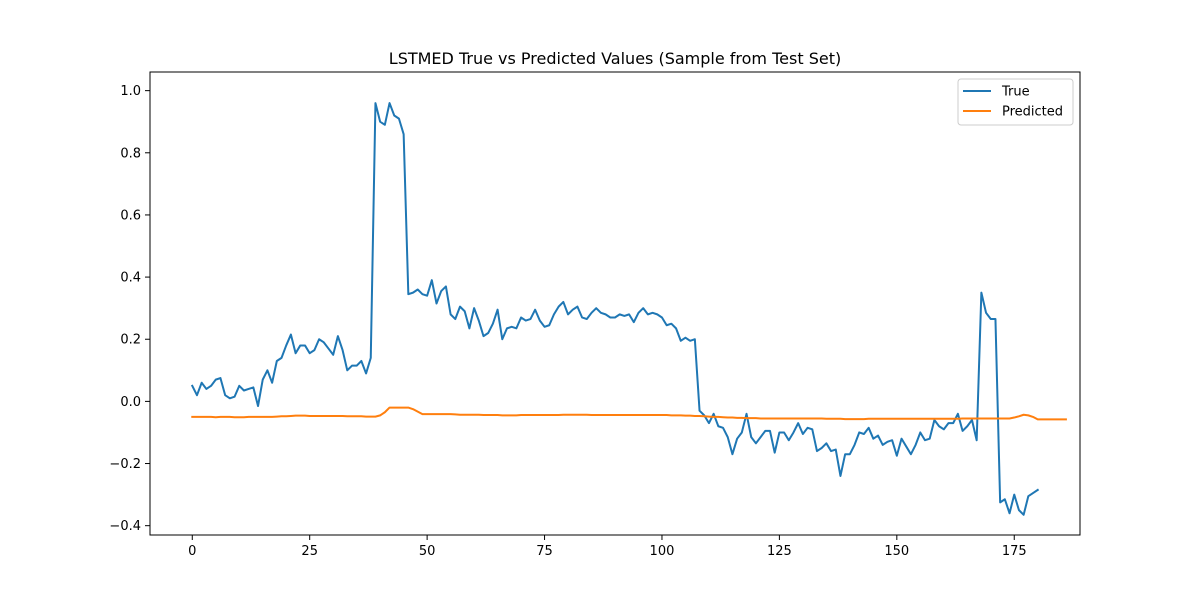  What do you see at coordinates (1032, 112) in the screenshot?
I see `legend-label-predicted: Predicted` at bounding box center [1032, 112].